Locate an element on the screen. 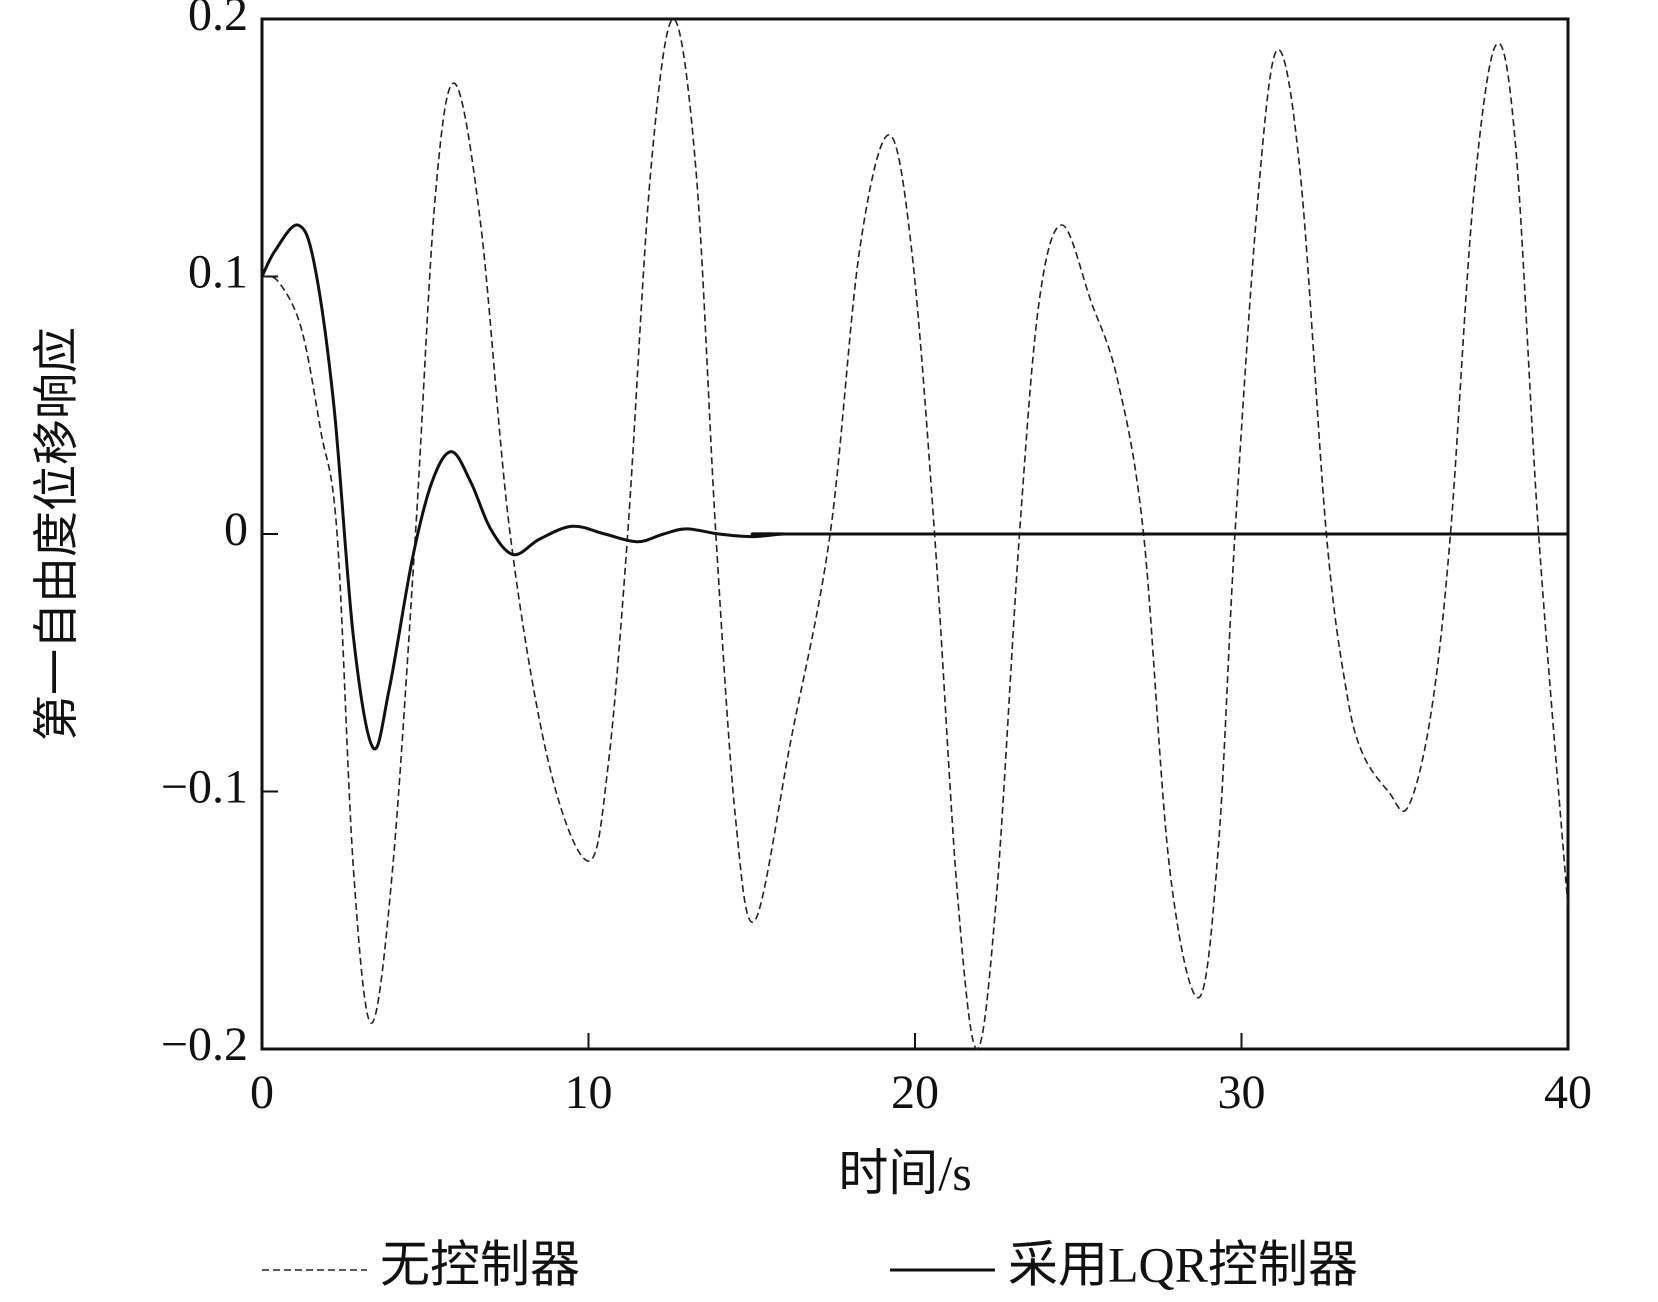  y-tick-label: −0.2 is located at coordinates (204, 1044).